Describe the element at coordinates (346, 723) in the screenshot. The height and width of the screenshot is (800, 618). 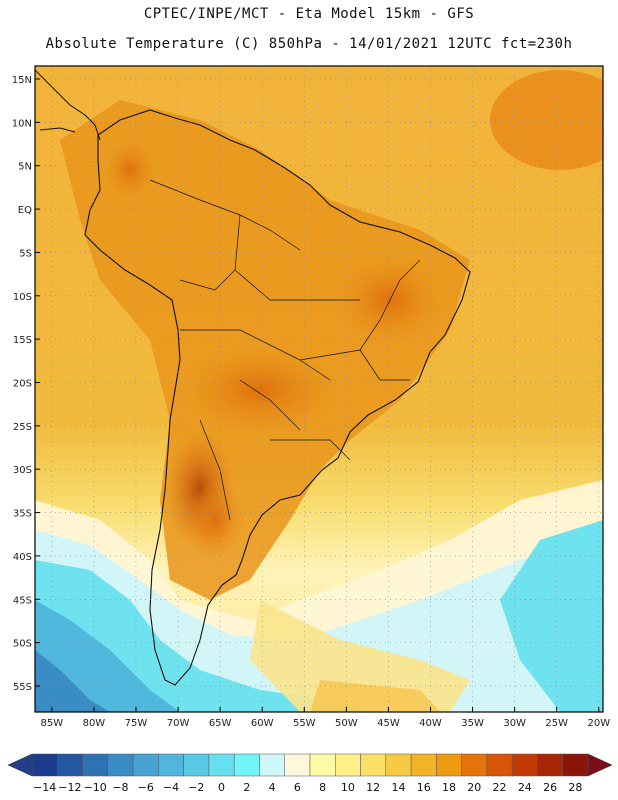
I see `lon-tick-label: 50W` at that location.